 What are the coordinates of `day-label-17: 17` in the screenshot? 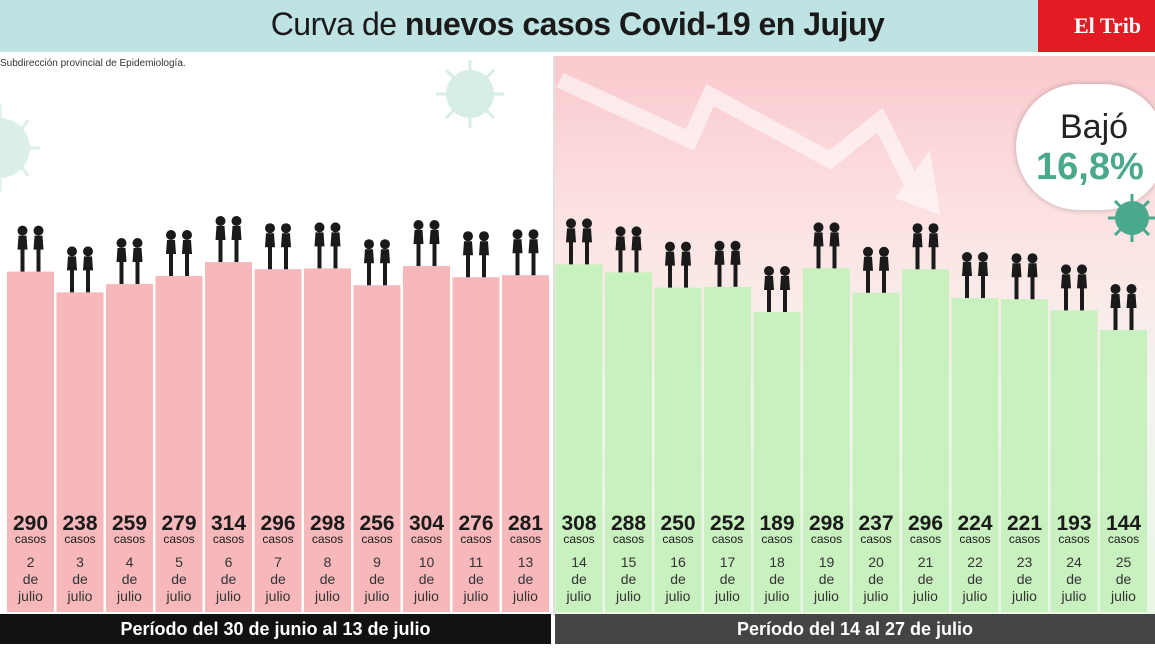 It's located at (728, 562).